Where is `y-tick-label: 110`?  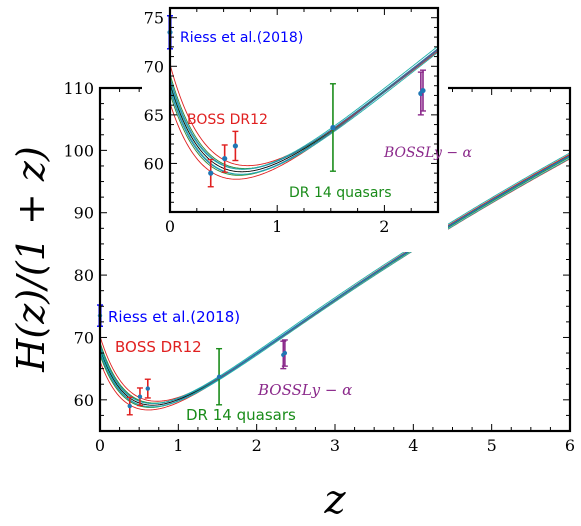
y-tick-label: 110 is located at coordinates (78, 88).